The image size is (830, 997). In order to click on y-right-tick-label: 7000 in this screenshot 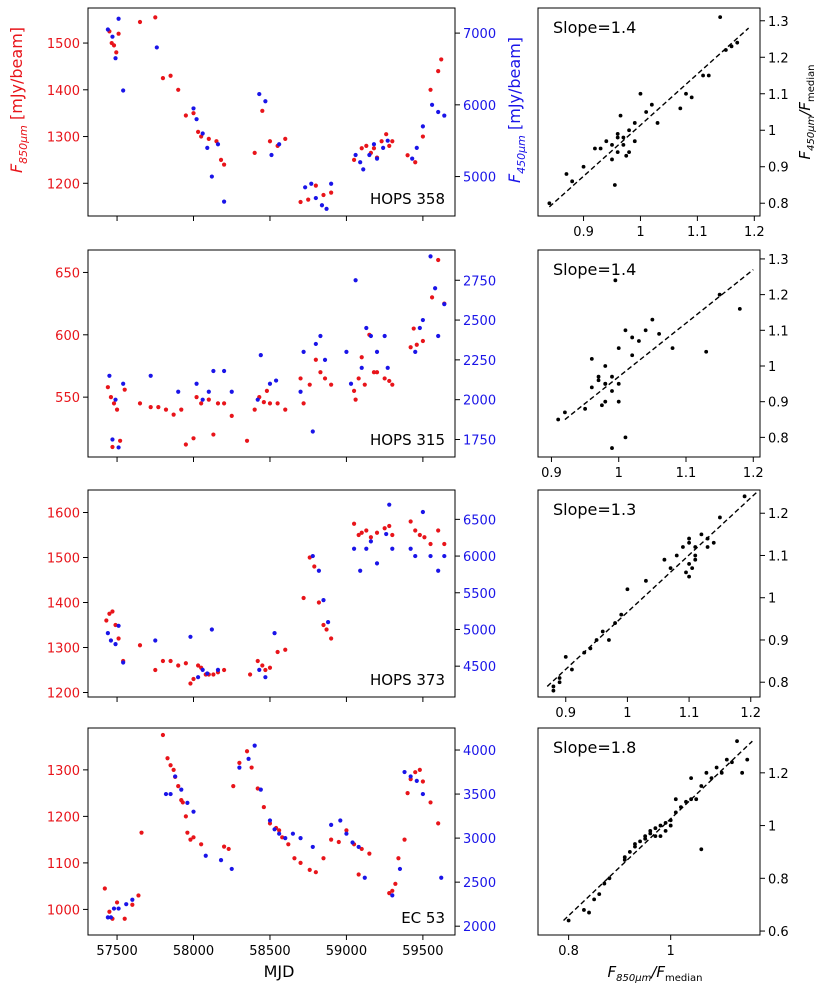, I will do `click(479, 34)`.